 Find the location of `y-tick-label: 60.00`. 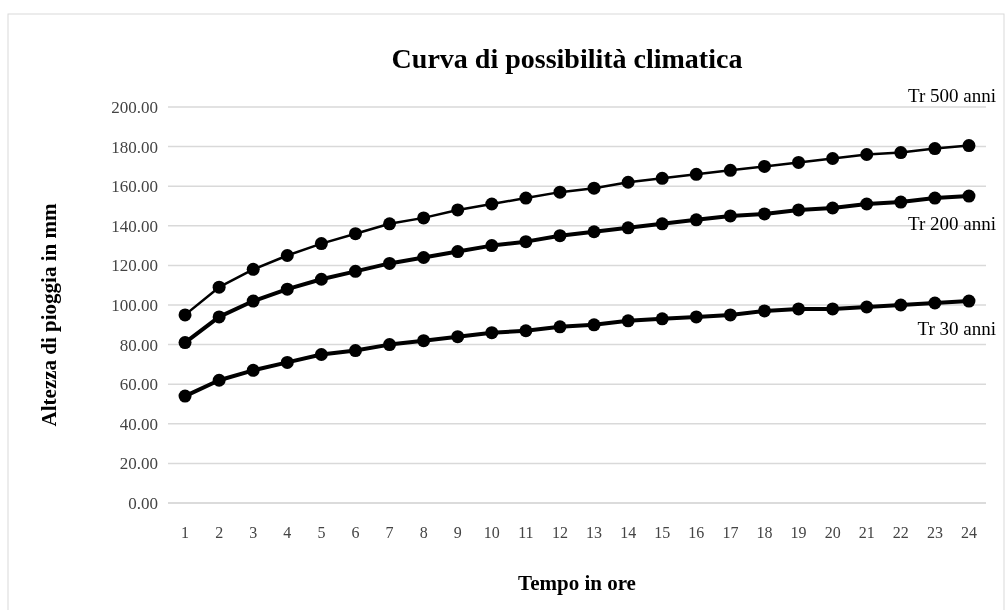

y-tick-label: 60.00 is located at coordinates (138, 385).